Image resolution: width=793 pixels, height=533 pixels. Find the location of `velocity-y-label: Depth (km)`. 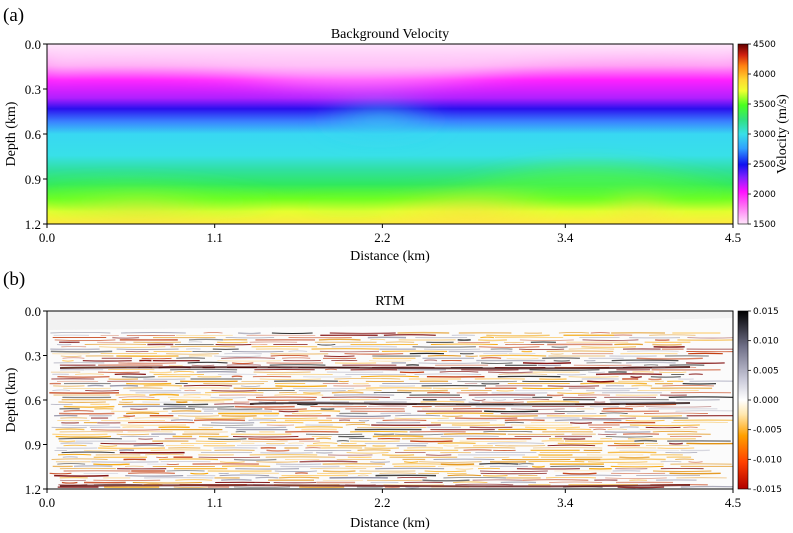

velocity-y-label: Depth (km) is located at coordinates (11, 133).